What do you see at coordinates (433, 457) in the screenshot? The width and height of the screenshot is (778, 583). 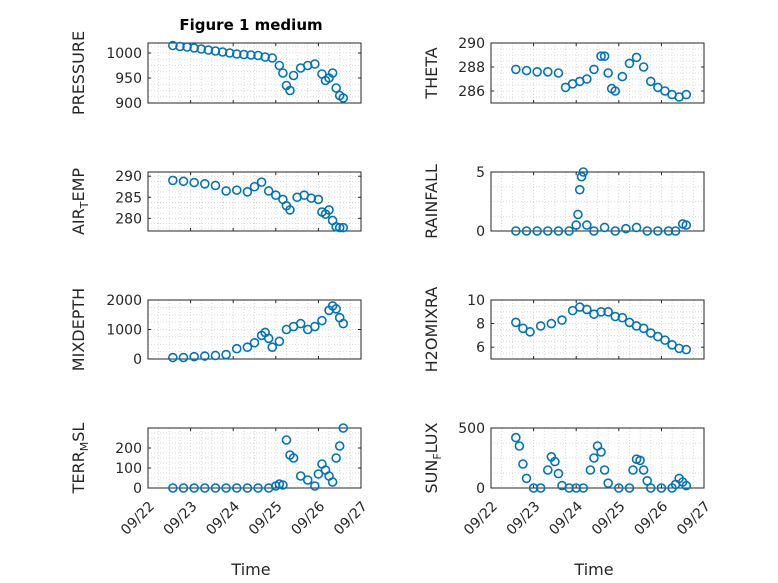 I see `y-axis-label: SUNFLUX` at bounding box center [433, 457].